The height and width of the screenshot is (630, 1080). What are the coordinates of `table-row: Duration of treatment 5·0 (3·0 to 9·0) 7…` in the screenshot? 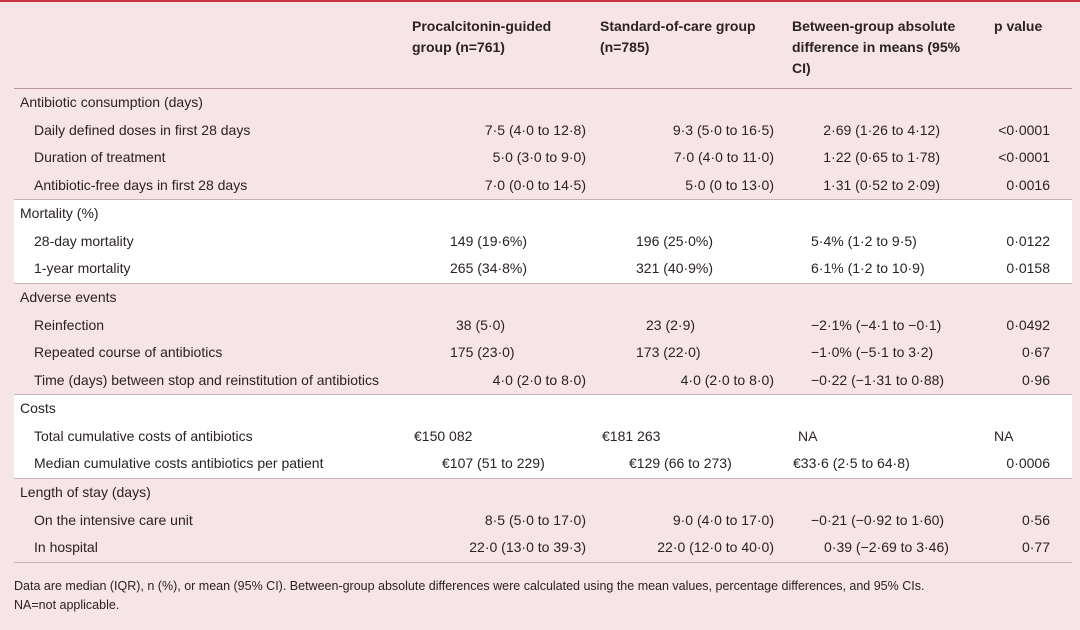 It's located at (543, 158).